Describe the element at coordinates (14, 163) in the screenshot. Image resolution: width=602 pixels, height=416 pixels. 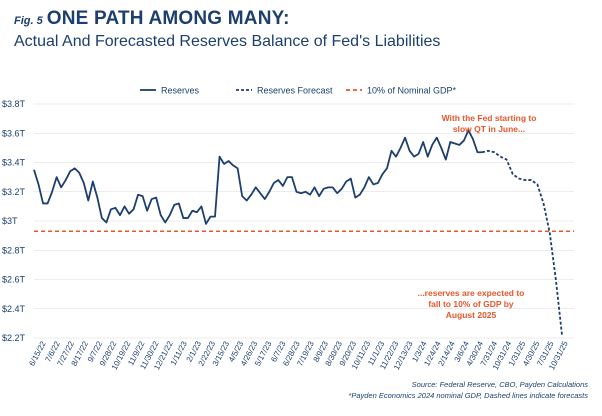
I see `y-tick-label: $3.4T` at that location.